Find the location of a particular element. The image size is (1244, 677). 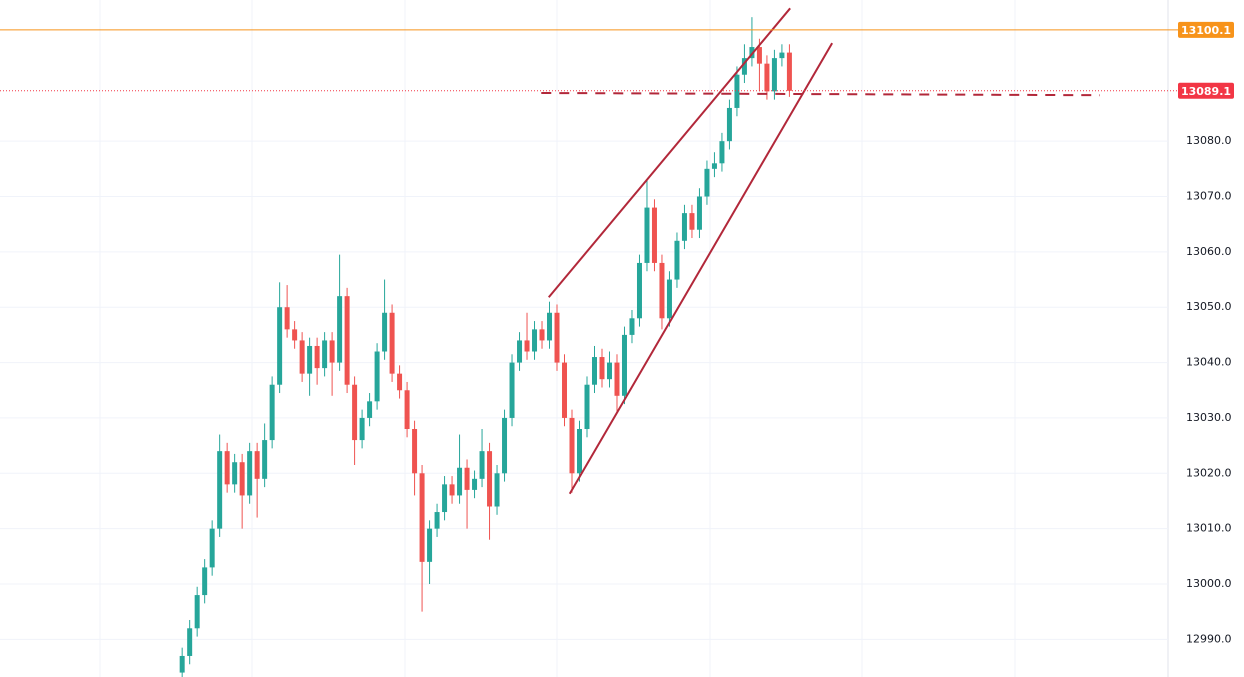

price-label: 13089.1 is located at coordinates (1206, 91).